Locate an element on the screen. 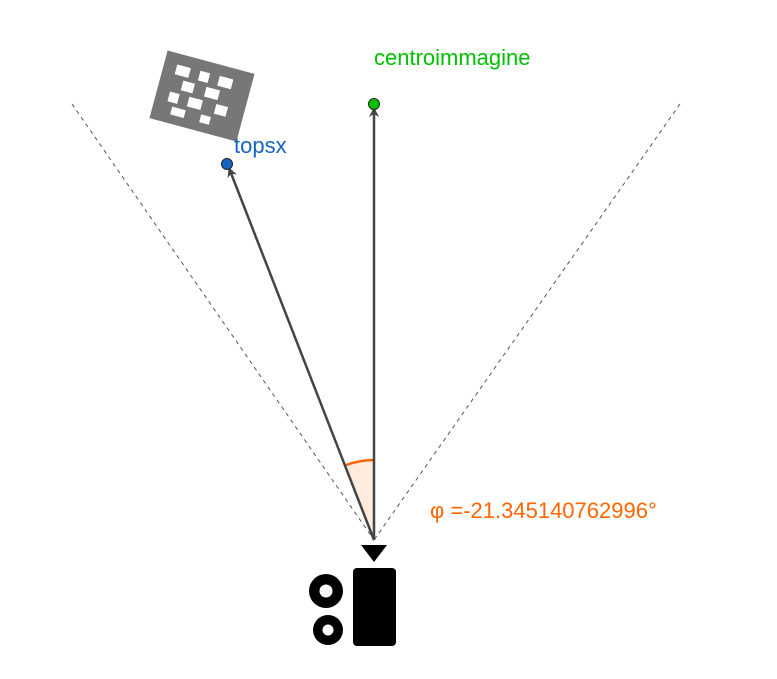 The width and height of the screenshot is (777, 679). label-centroimmagine: centroimmagine is located at coordinates (452, 57).